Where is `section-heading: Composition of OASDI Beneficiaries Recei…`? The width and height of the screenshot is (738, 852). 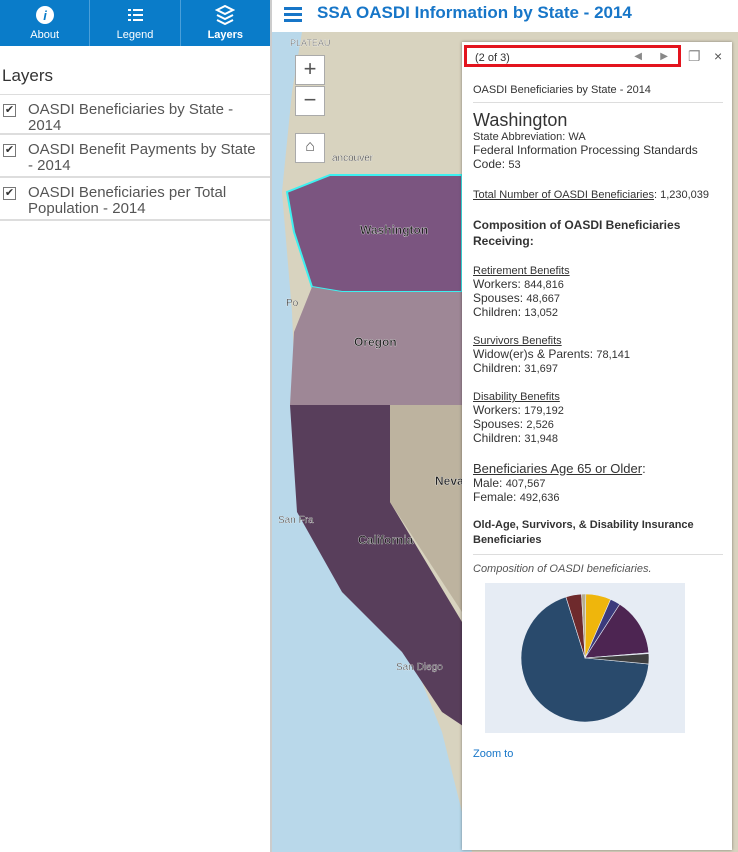
section-heading: Composition of OASDI Beneficiaries Recei… is located at coordinates (577, 233).